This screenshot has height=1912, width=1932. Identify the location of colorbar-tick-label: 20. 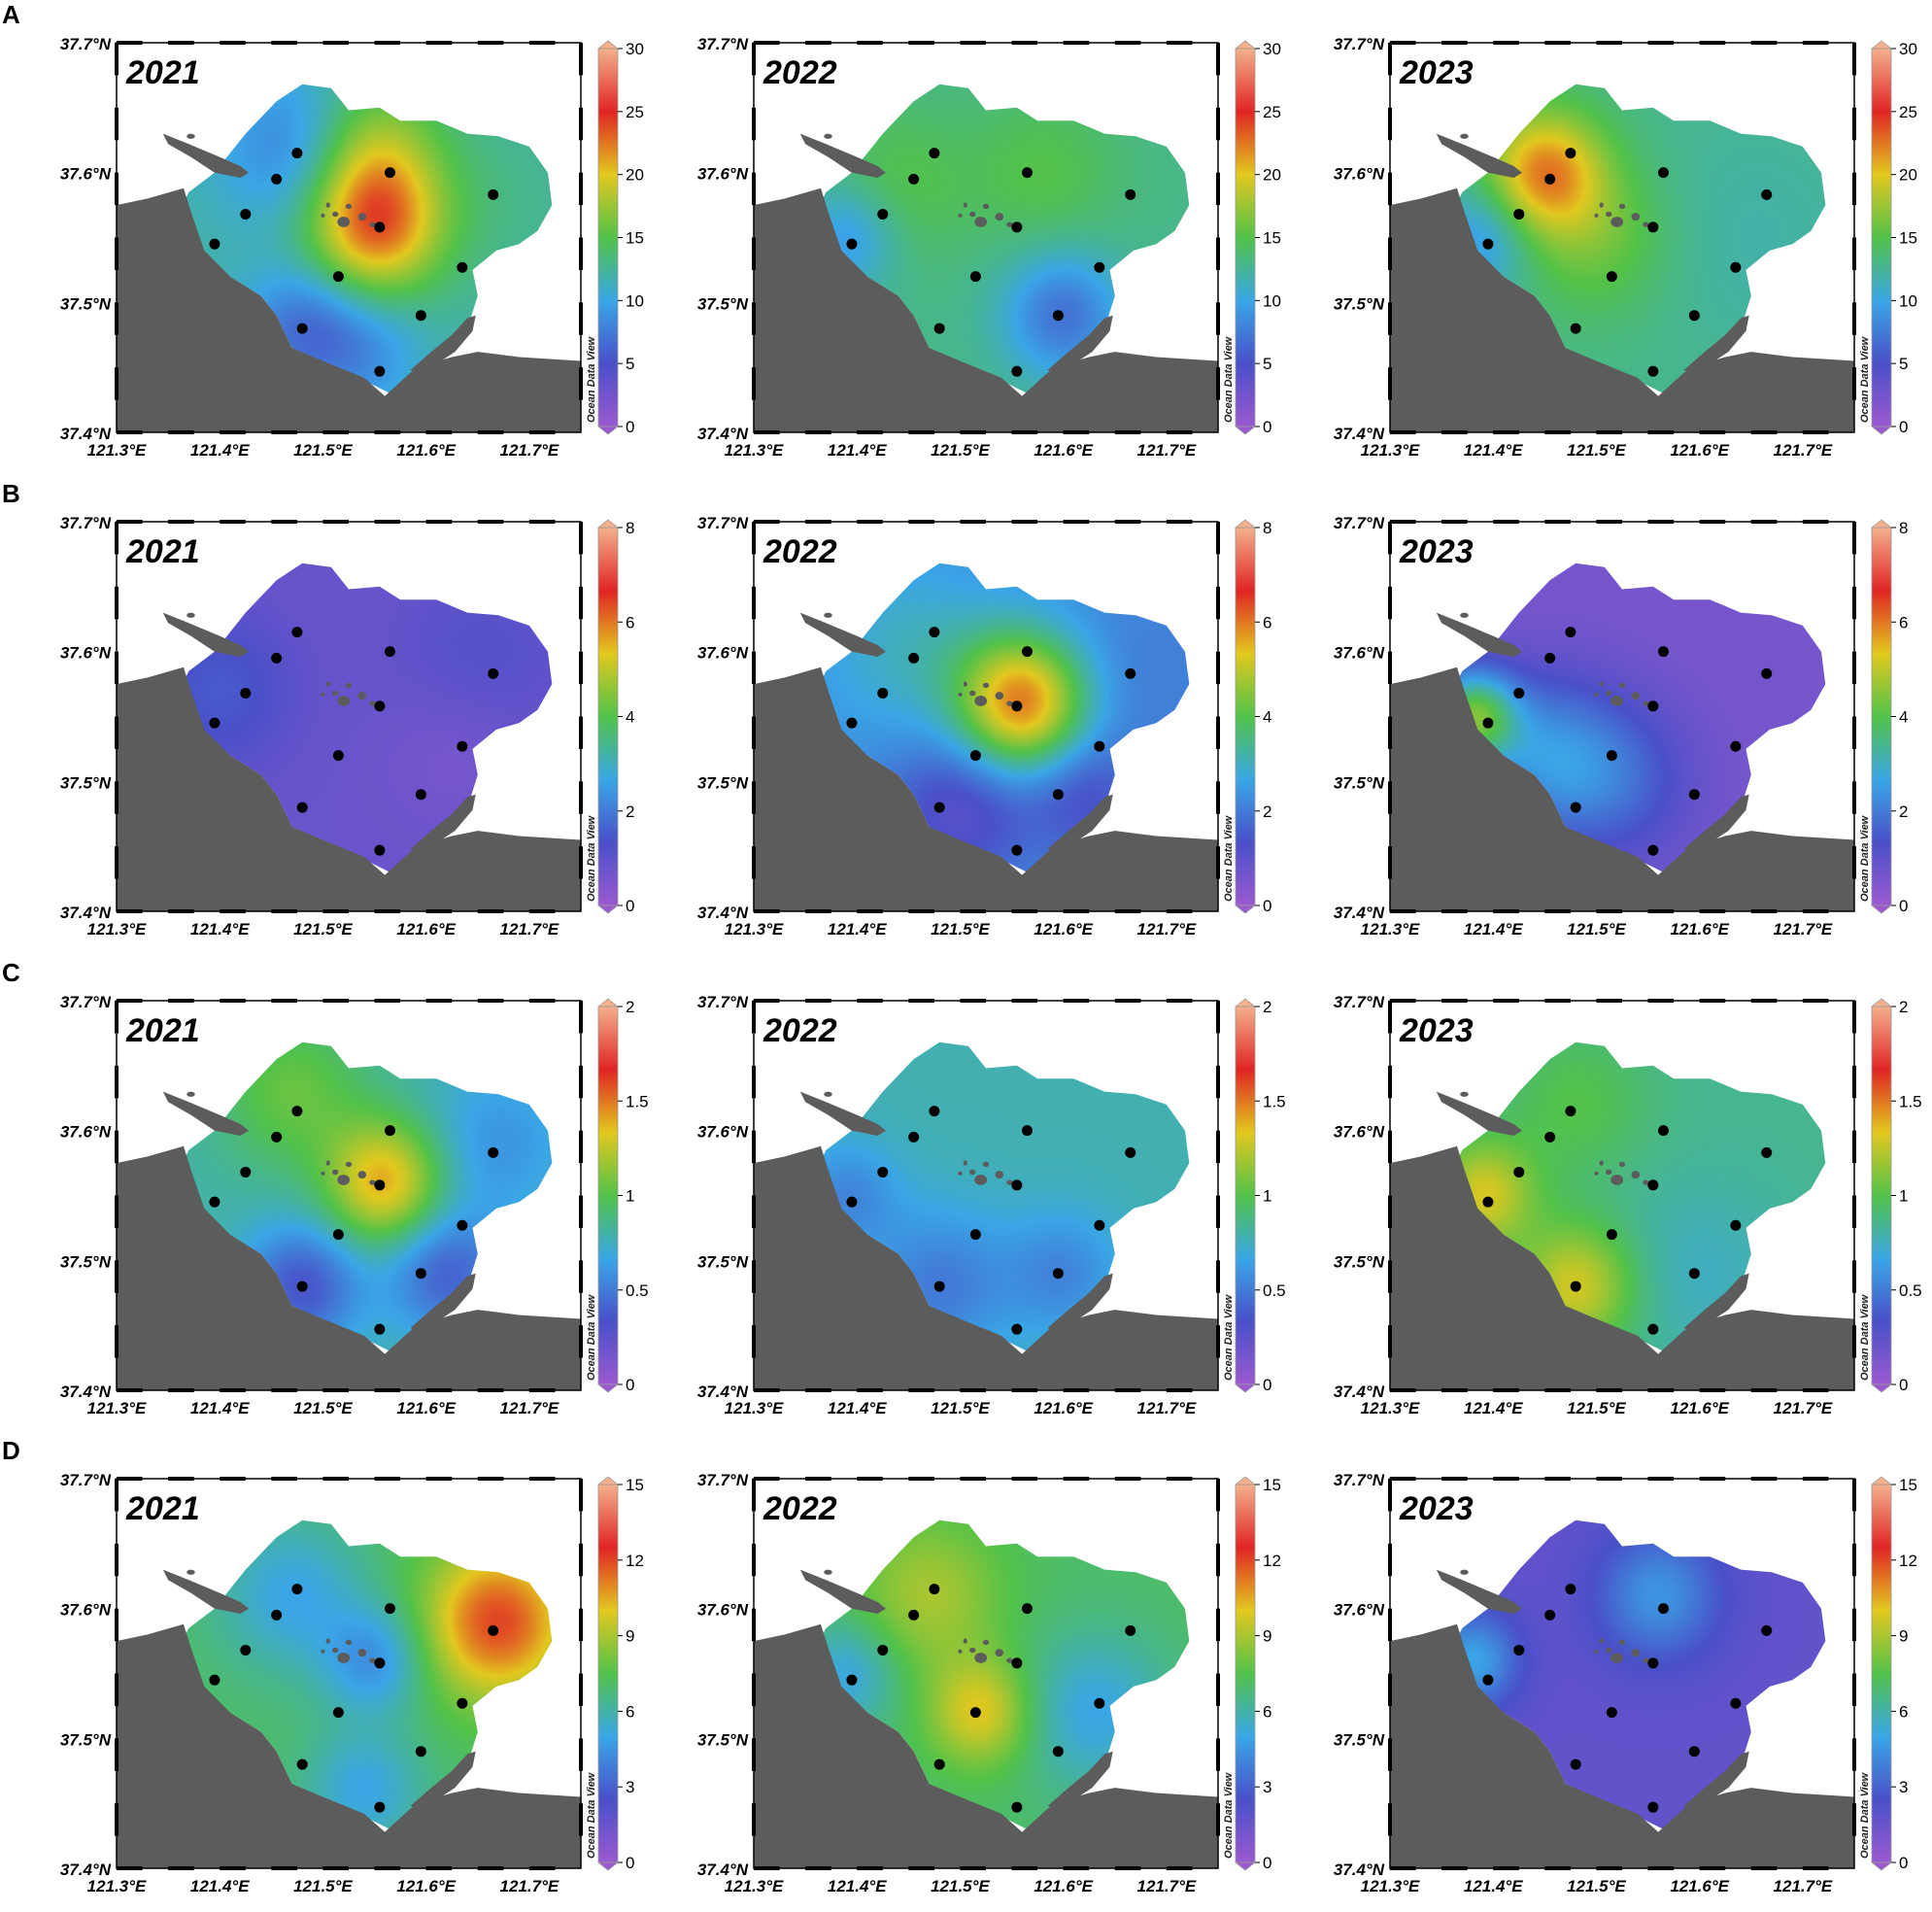
(635, 175).